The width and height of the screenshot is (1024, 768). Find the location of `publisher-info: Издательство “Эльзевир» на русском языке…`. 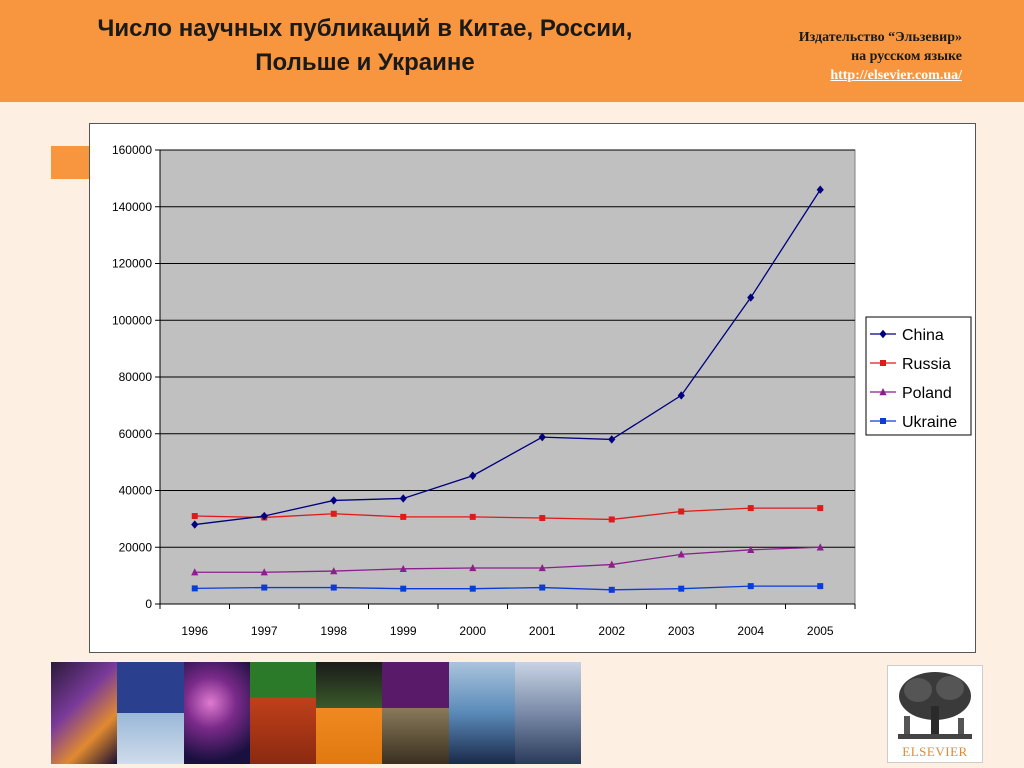

publisher-info: Издательство “Эльзевир» на русском языке… is located at coordinates (880, 56).